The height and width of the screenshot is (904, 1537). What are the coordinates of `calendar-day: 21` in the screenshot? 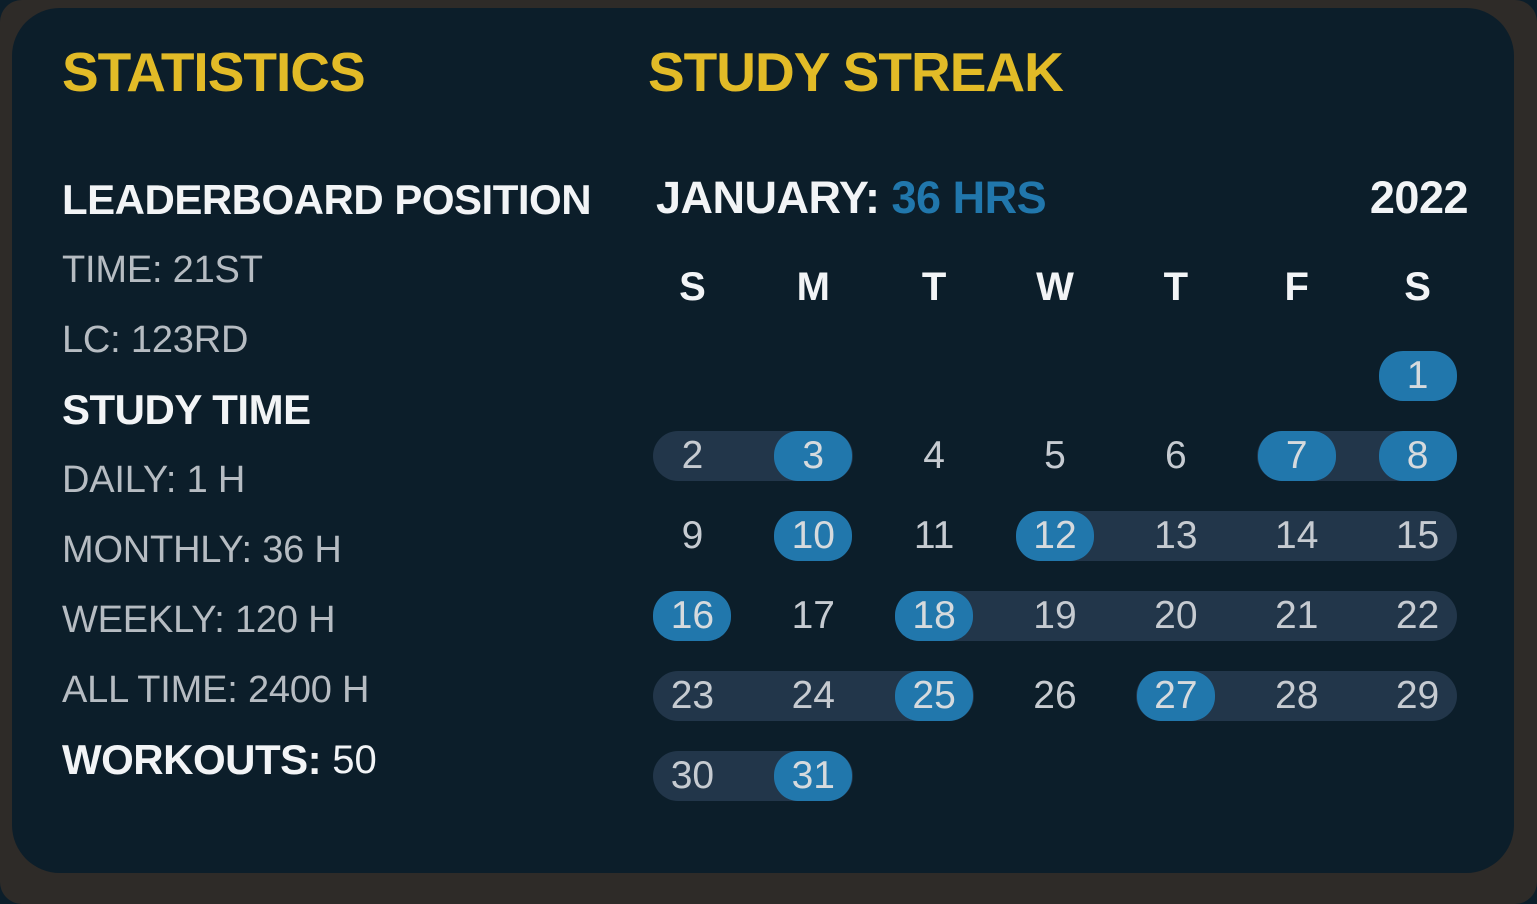 It's located at (1296, 616).